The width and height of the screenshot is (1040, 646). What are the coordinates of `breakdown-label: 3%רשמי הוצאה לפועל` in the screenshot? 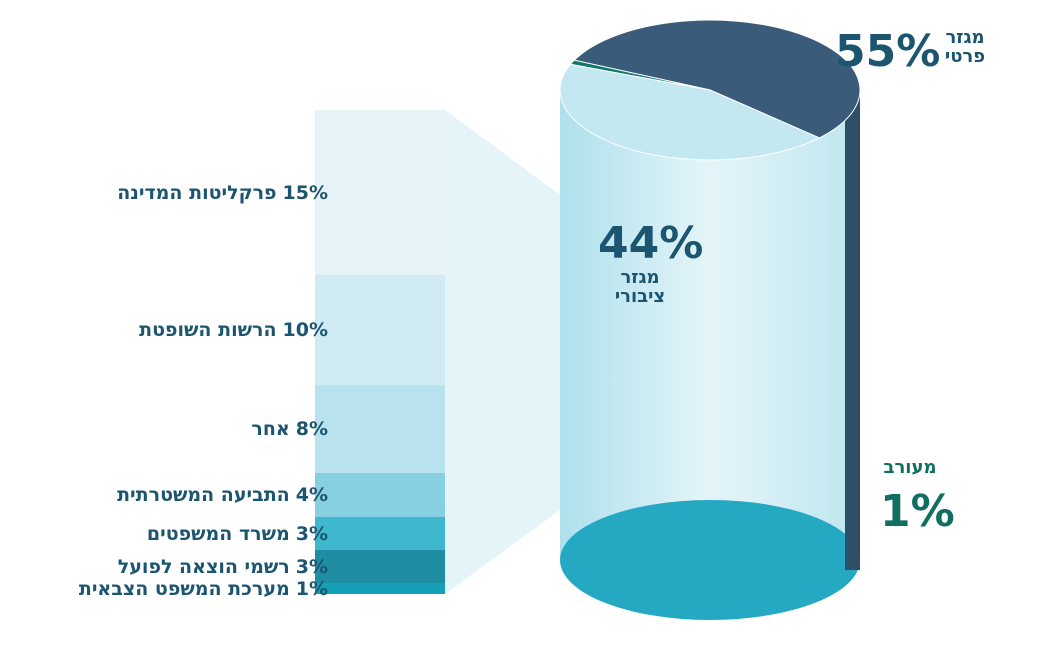 It's located at (223, 567).